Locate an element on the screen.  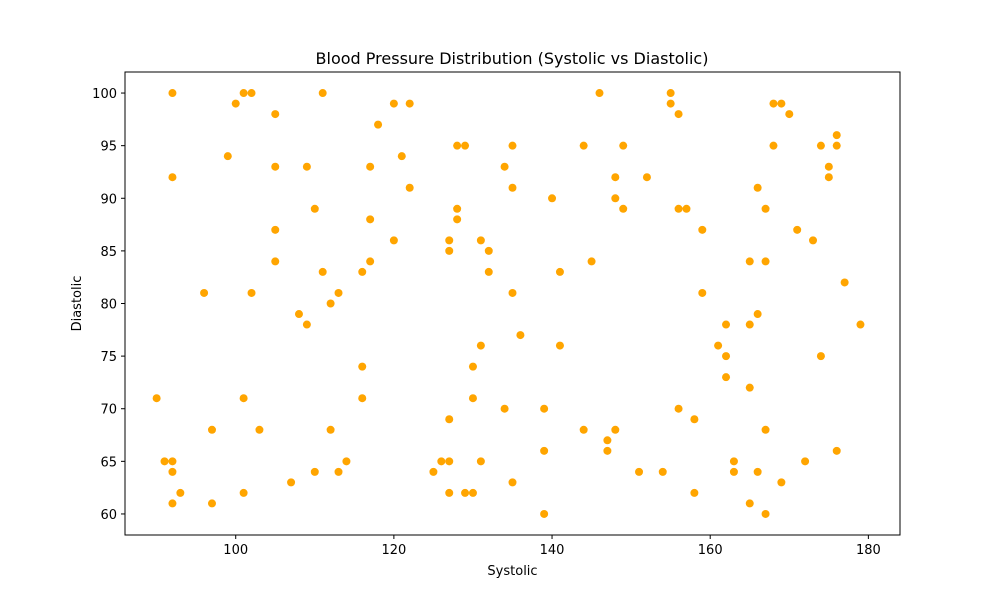
y-axis-ticks: 60 65 70 75 80 85 90 95 100 is located at coordinates (108, 305).